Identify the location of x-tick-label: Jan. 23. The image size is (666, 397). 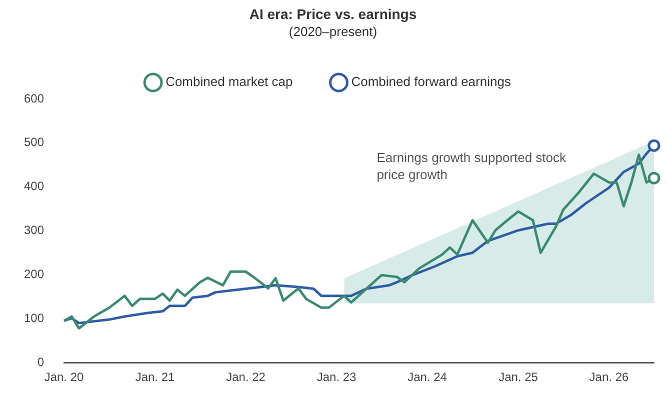
(336, 377).